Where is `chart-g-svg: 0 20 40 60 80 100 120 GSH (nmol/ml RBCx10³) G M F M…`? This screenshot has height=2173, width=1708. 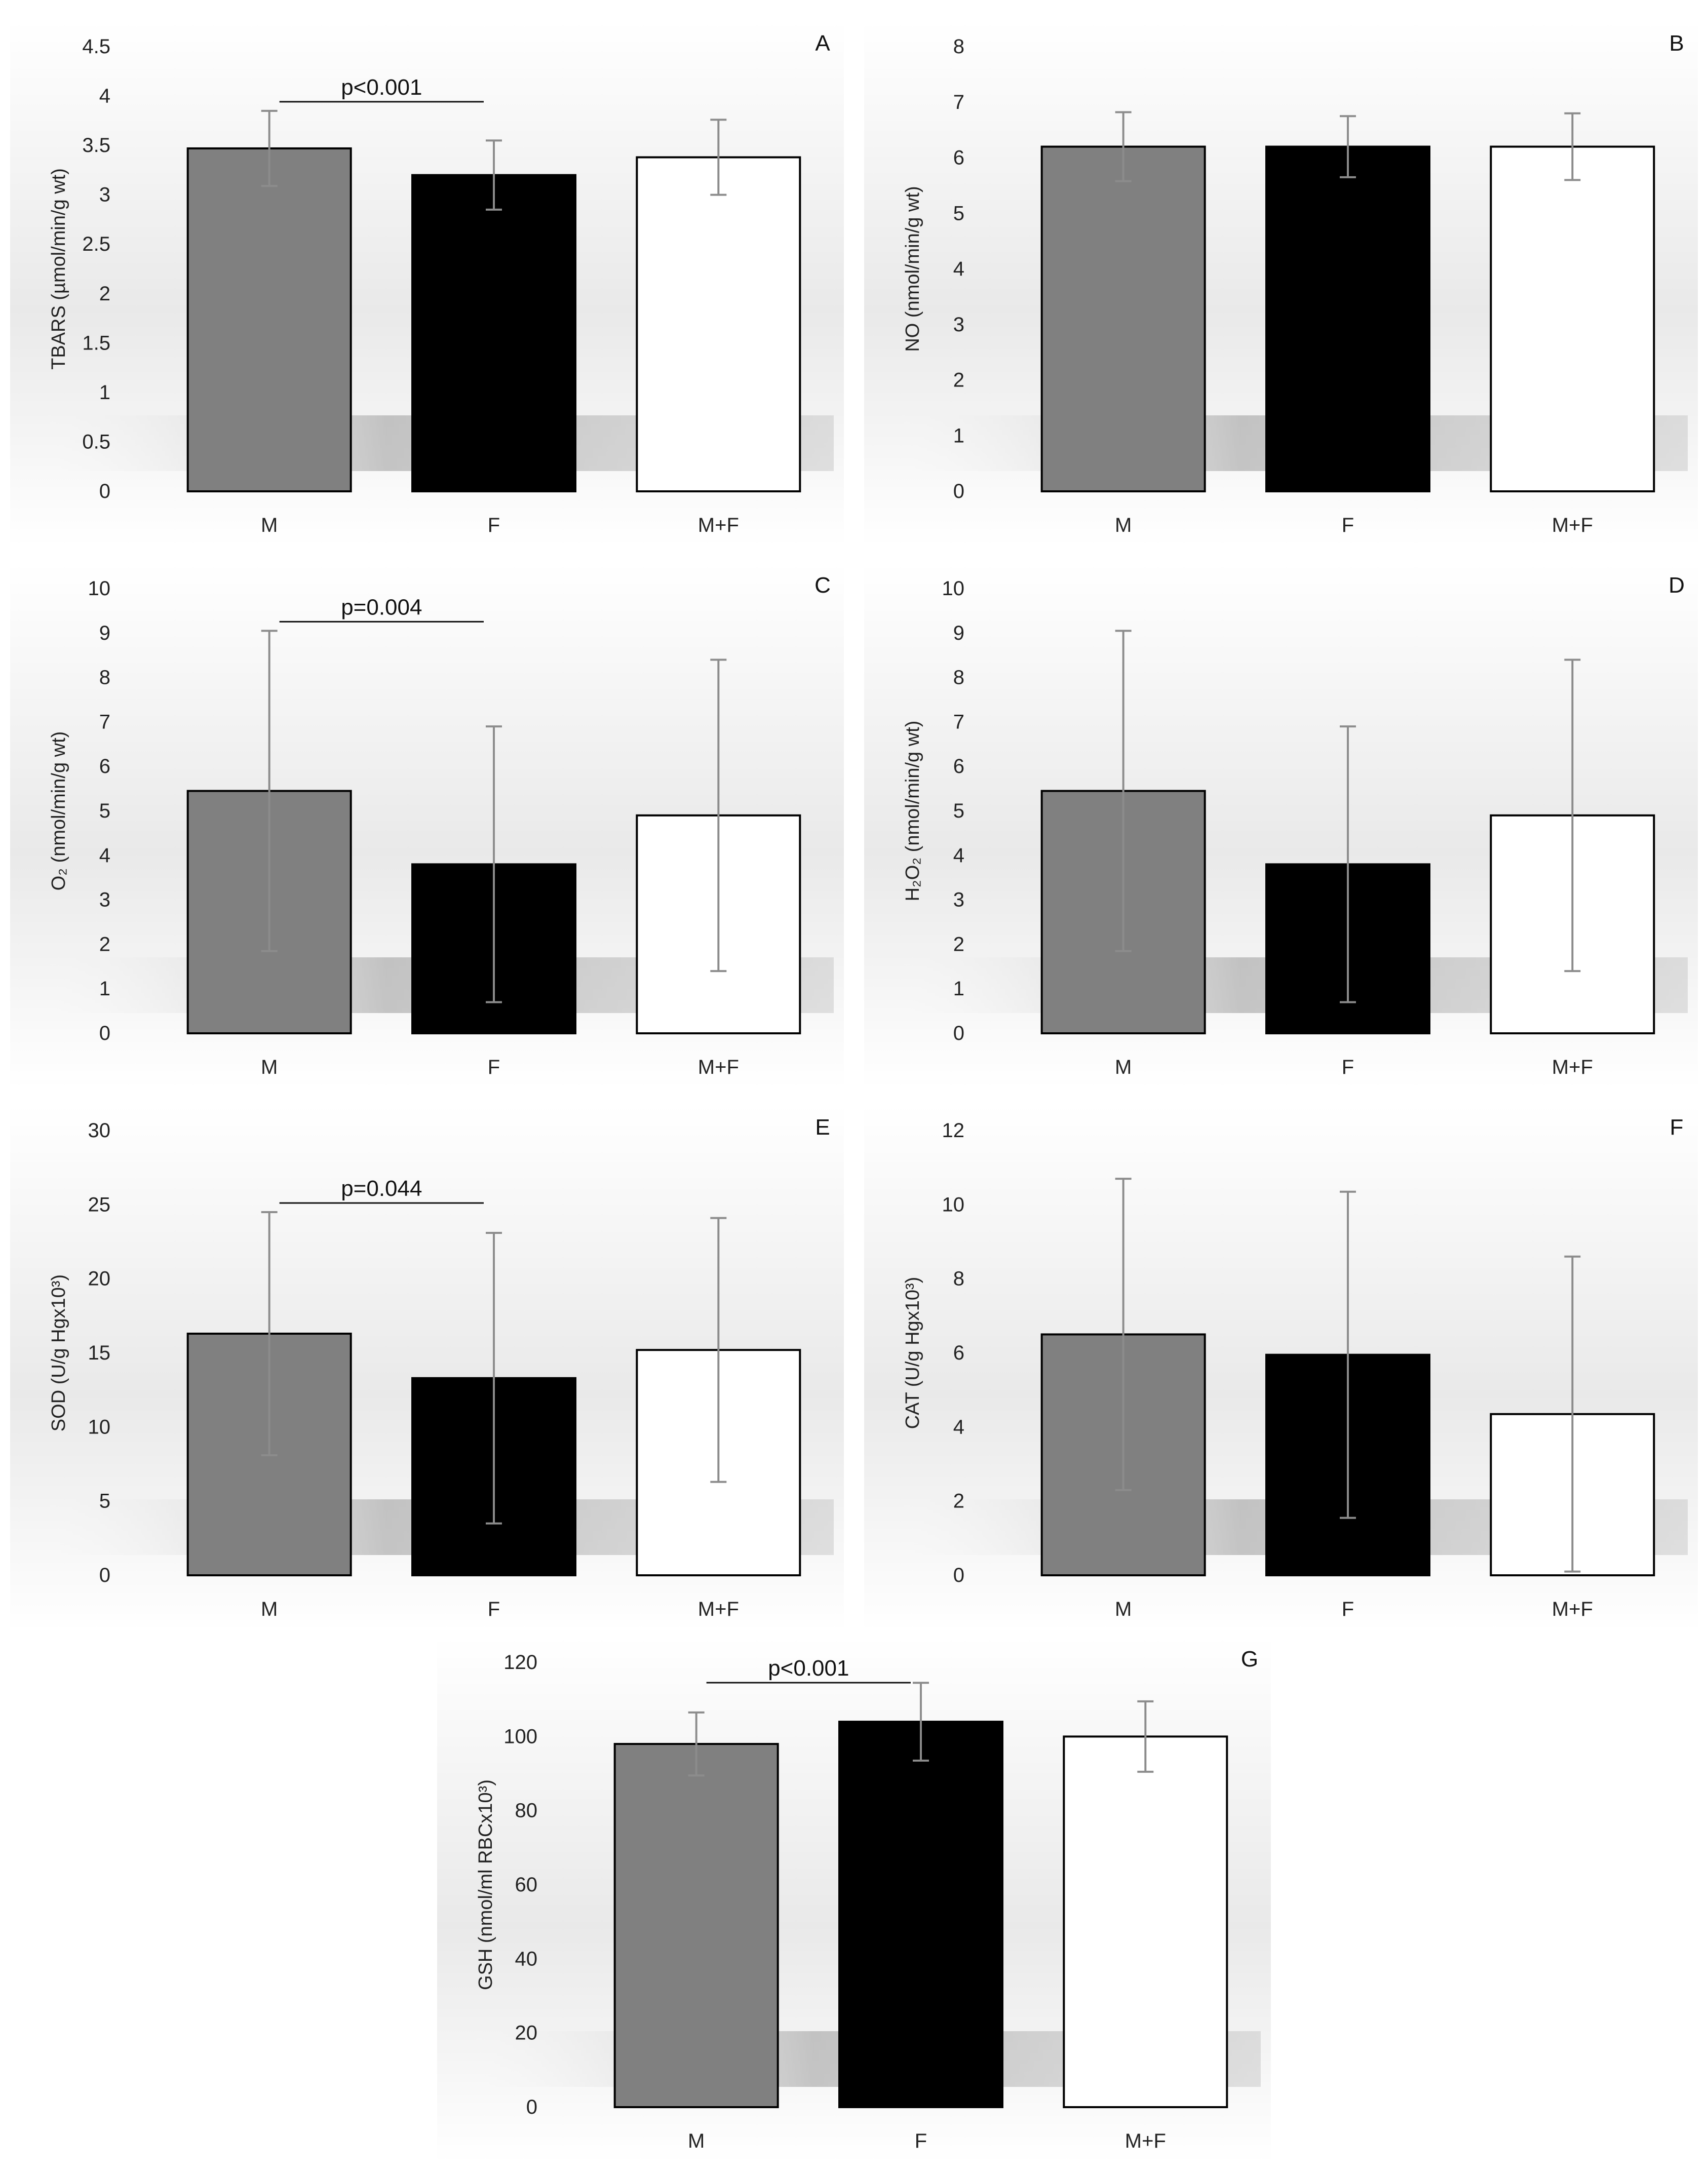
chart-g-svg: 0 20 40 60 80 100 120 GSH (nmol/ml RBCx10³) G M F M… is located at coordinates (854, 1899).